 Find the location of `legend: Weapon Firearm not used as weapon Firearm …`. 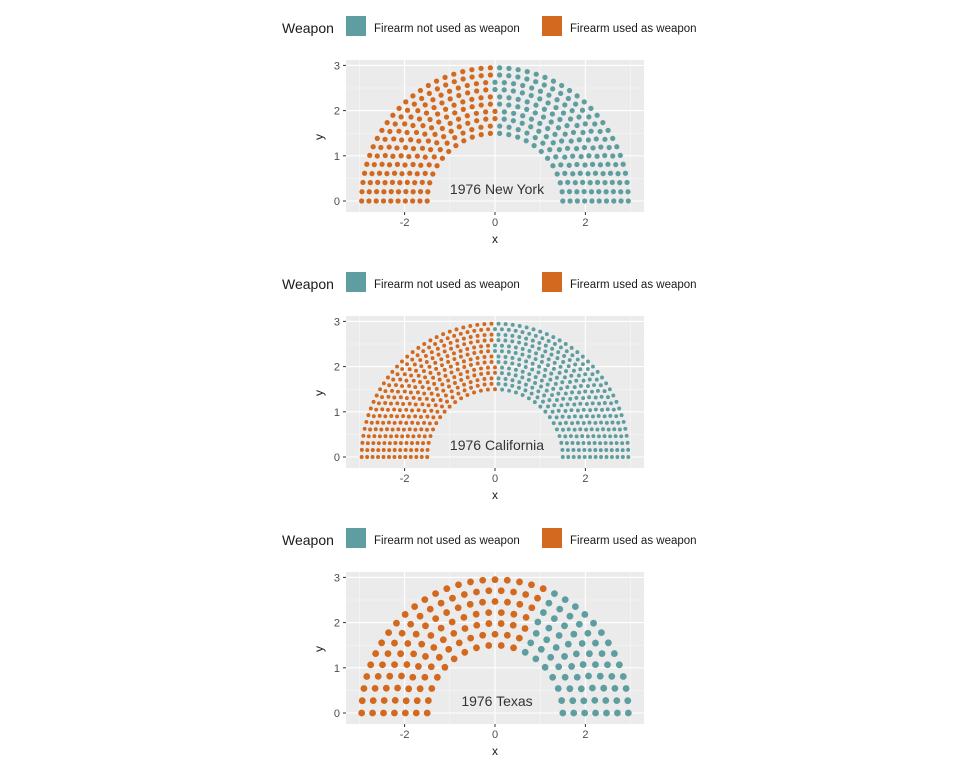

legend: Weapon Firearm not used as weapon Firearm … is located at coordinates (489, 26).